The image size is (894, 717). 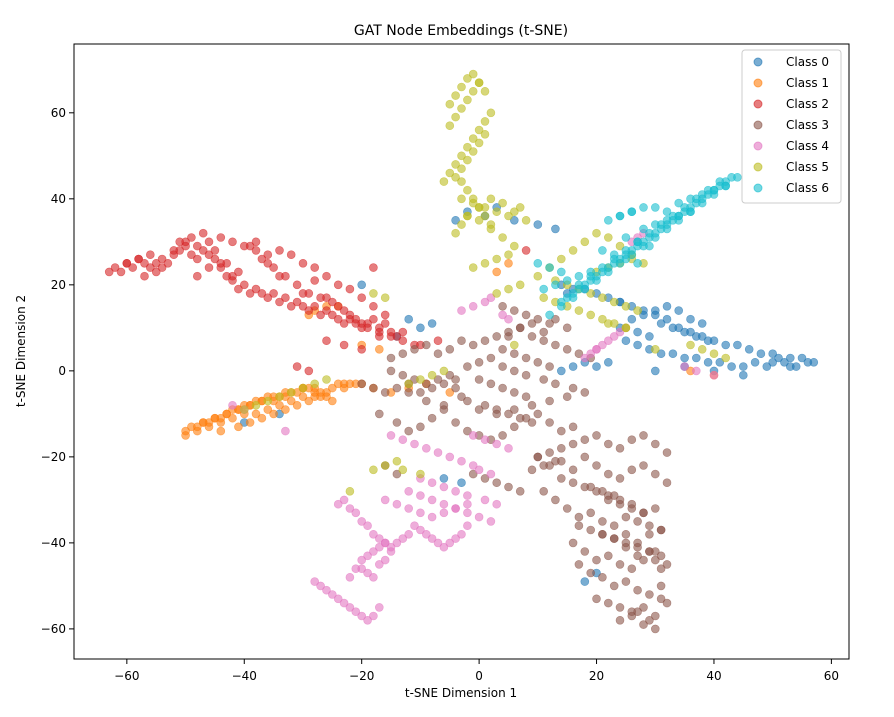 I want to click on y-axis-ticks: −60 −40 −20 0 20 40 60, so click(x=57, y=371).